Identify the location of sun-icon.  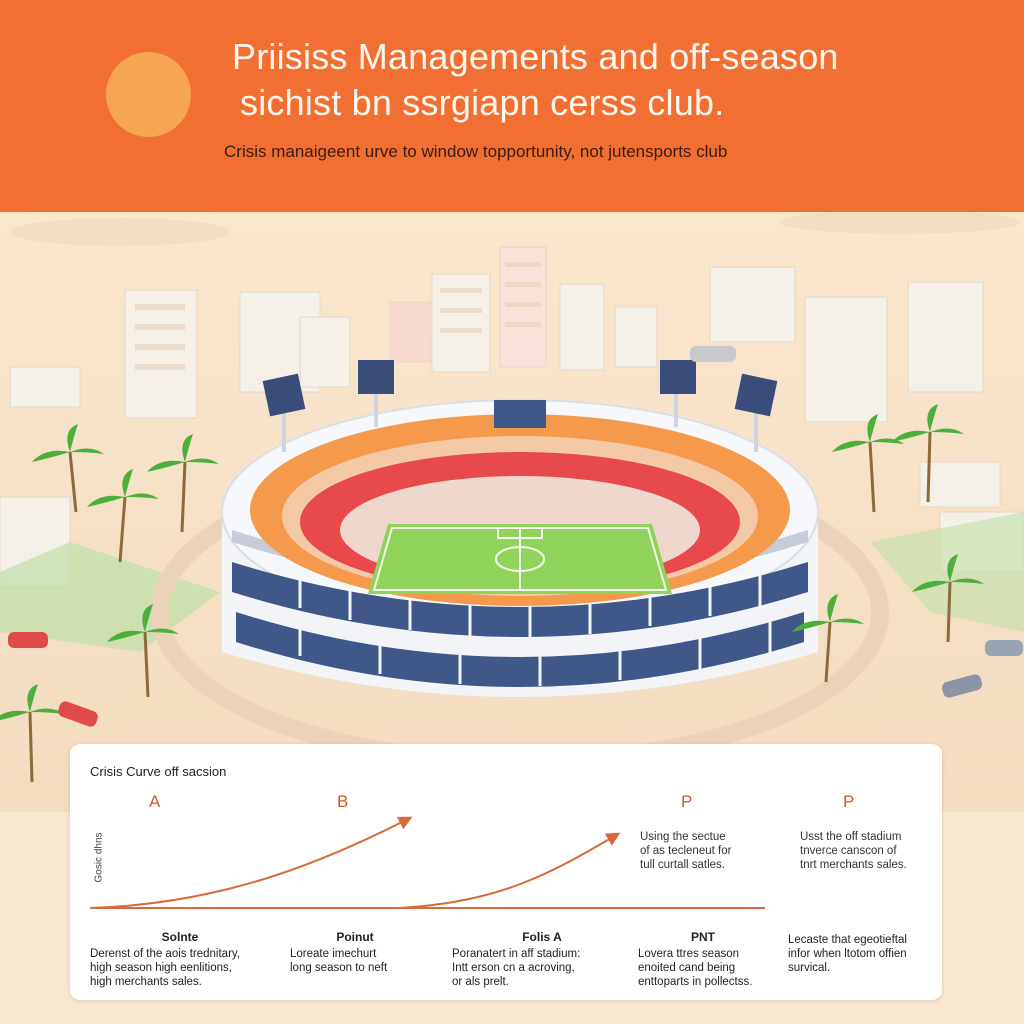
(148, 94).